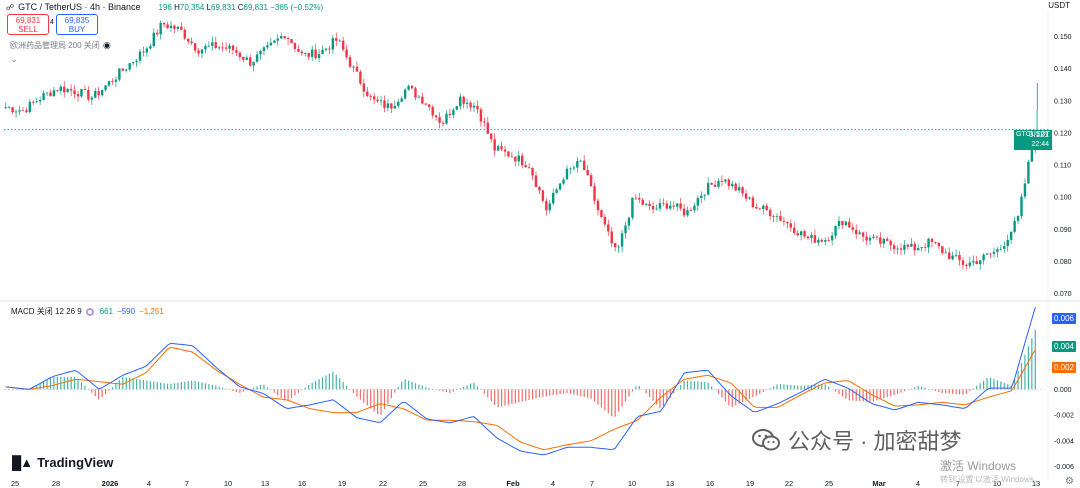 This screenshot has width=1080, height=488. What do you see at coordinates (46, 311) in the screenshot?
I see `macd-label: MACD 关闭 12 26 9` at bounding box center [46, 311].